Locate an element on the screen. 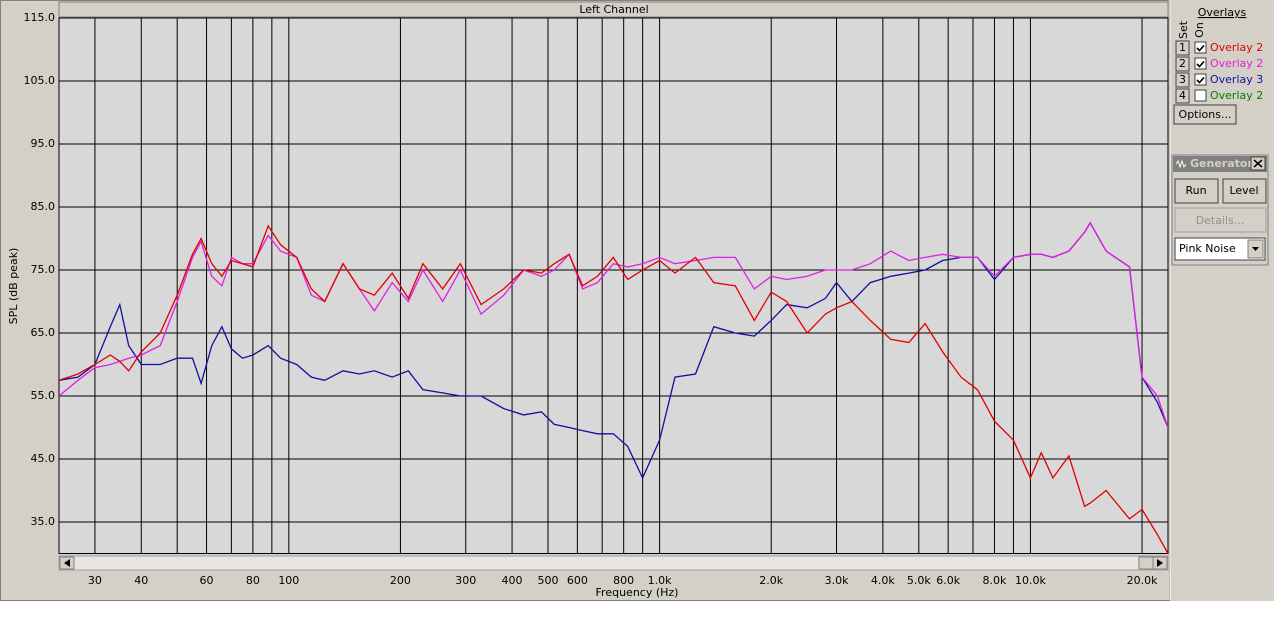  x-tick-label: 500 is located at coordinates (547, 580).